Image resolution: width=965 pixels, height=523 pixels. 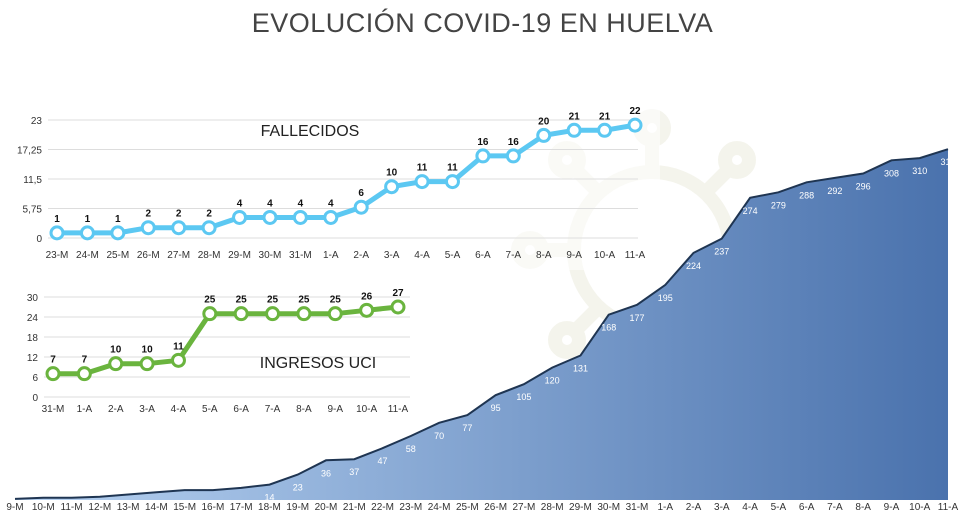 What do you see at coordinates (33, 318) in the screenshot?
I see `y-tick-label: 24` at bounding box center [33, 318].